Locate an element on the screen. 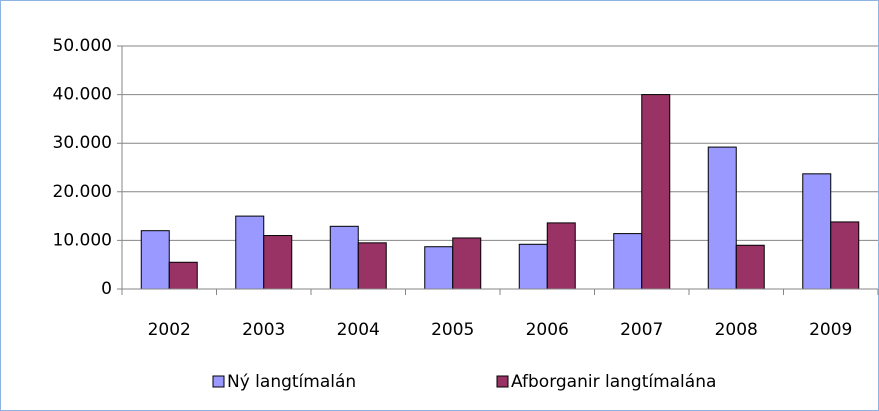 The width and height of the screenshot is (879, 411). x-tick-label: 2002 is located at coordinates (169, 330).